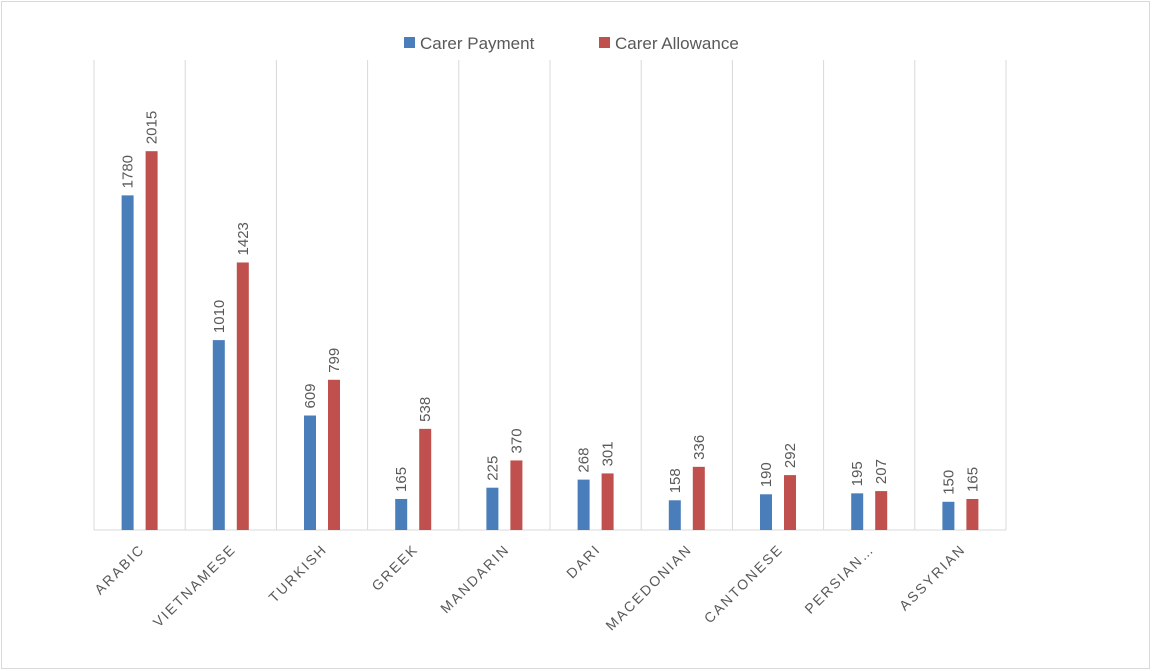  What do you see at coordinates (948, 482) in the screenshot?
I see `data-label: 150` at bounding box center [948, 482].